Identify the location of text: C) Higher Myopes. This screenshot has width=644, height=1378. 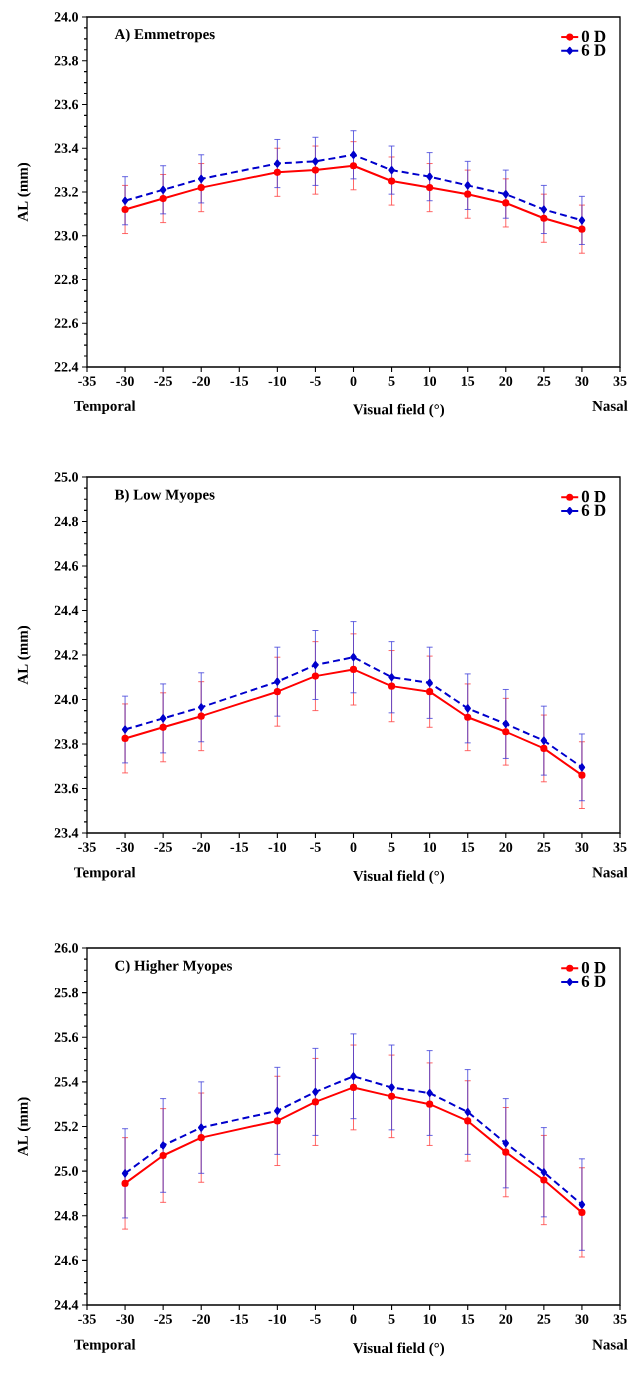
(174, 967).